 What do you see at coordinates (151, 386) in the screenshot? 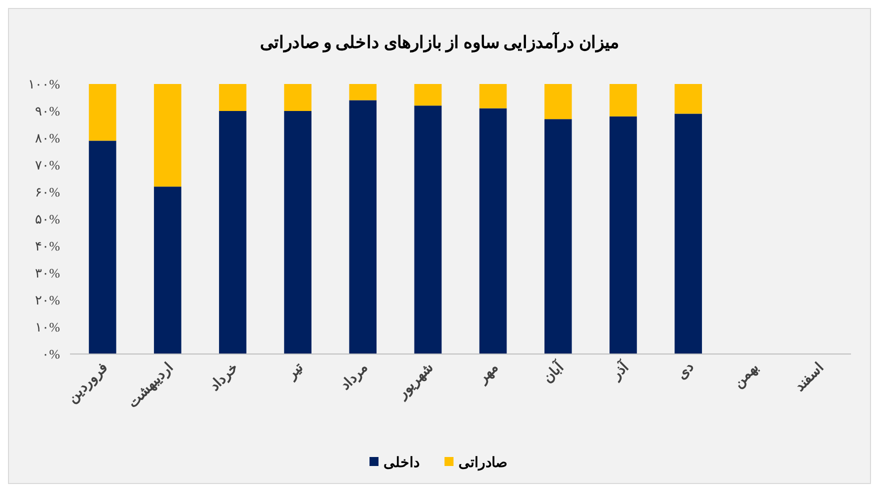
I see `x-tick-label: اردیبهشت` at bounding box center [151, 386].